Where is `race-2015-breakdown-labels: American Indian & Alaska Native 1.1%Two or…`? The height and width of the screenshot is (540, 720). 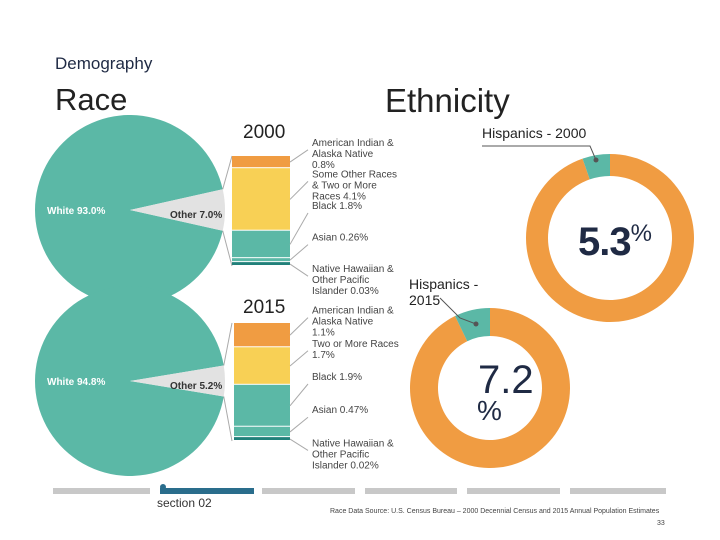 race-2015-breakdown-labels: American Indian & Alaska Native 1.1%Two or… is located at coordinates (344, 388).